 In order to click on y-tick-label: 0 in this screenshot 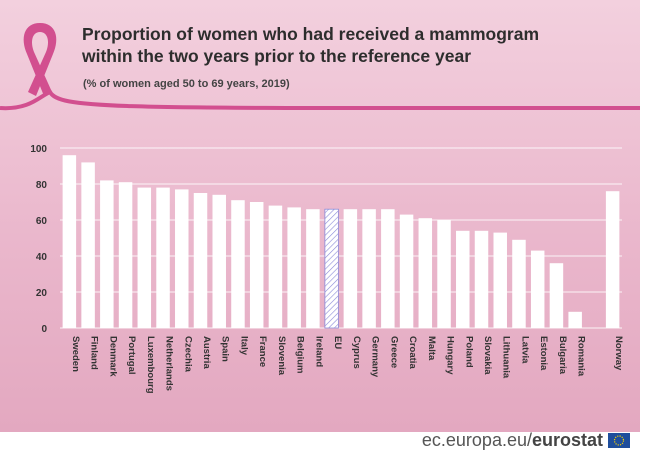, I will do `click(44, 329)`.